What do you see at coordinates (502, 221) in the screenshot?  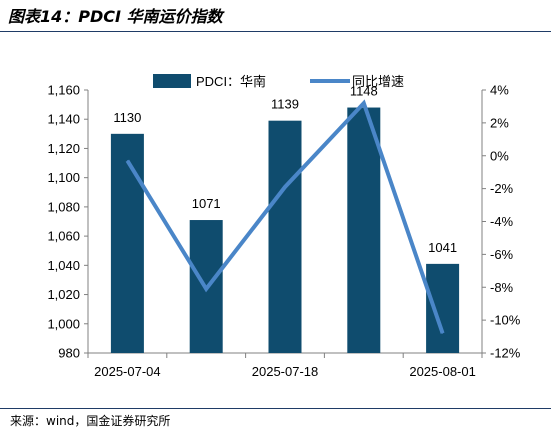 I see `y-right-tick-label: -4%` at bounding box center [502, 221].